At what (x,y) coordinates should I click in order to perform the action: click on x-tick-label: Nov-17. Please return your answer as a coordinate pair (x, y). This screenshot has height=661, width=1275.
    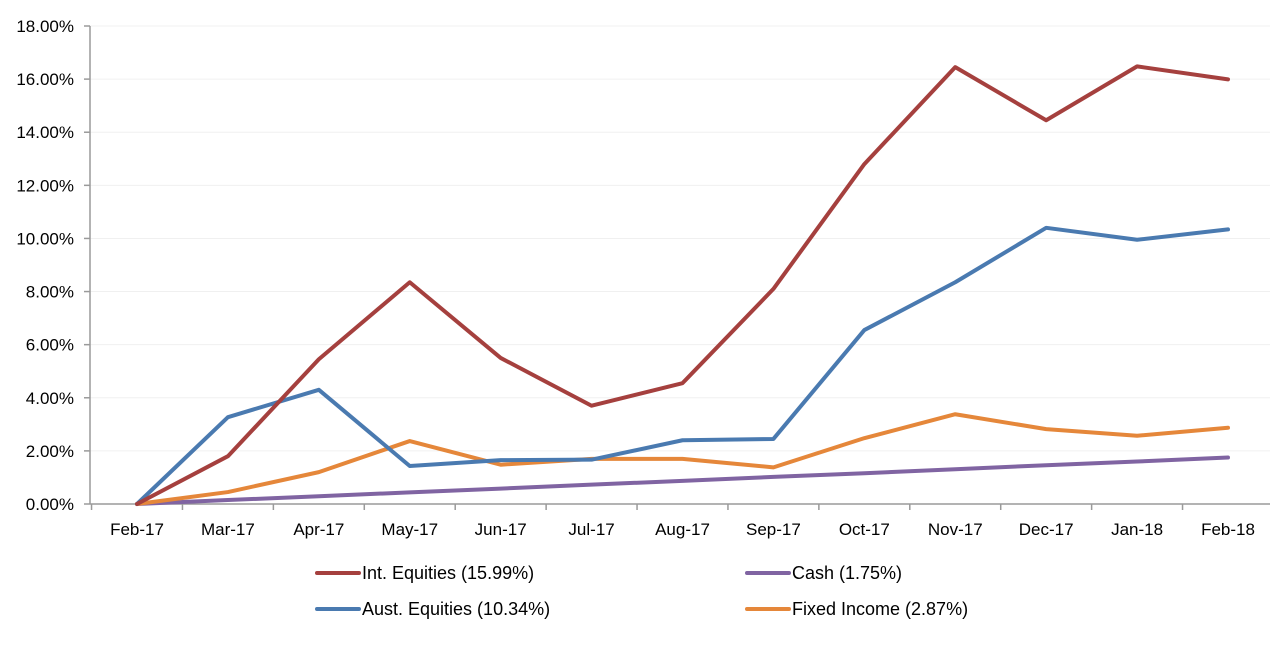
    Looking at the image, I should click on (955, 529).